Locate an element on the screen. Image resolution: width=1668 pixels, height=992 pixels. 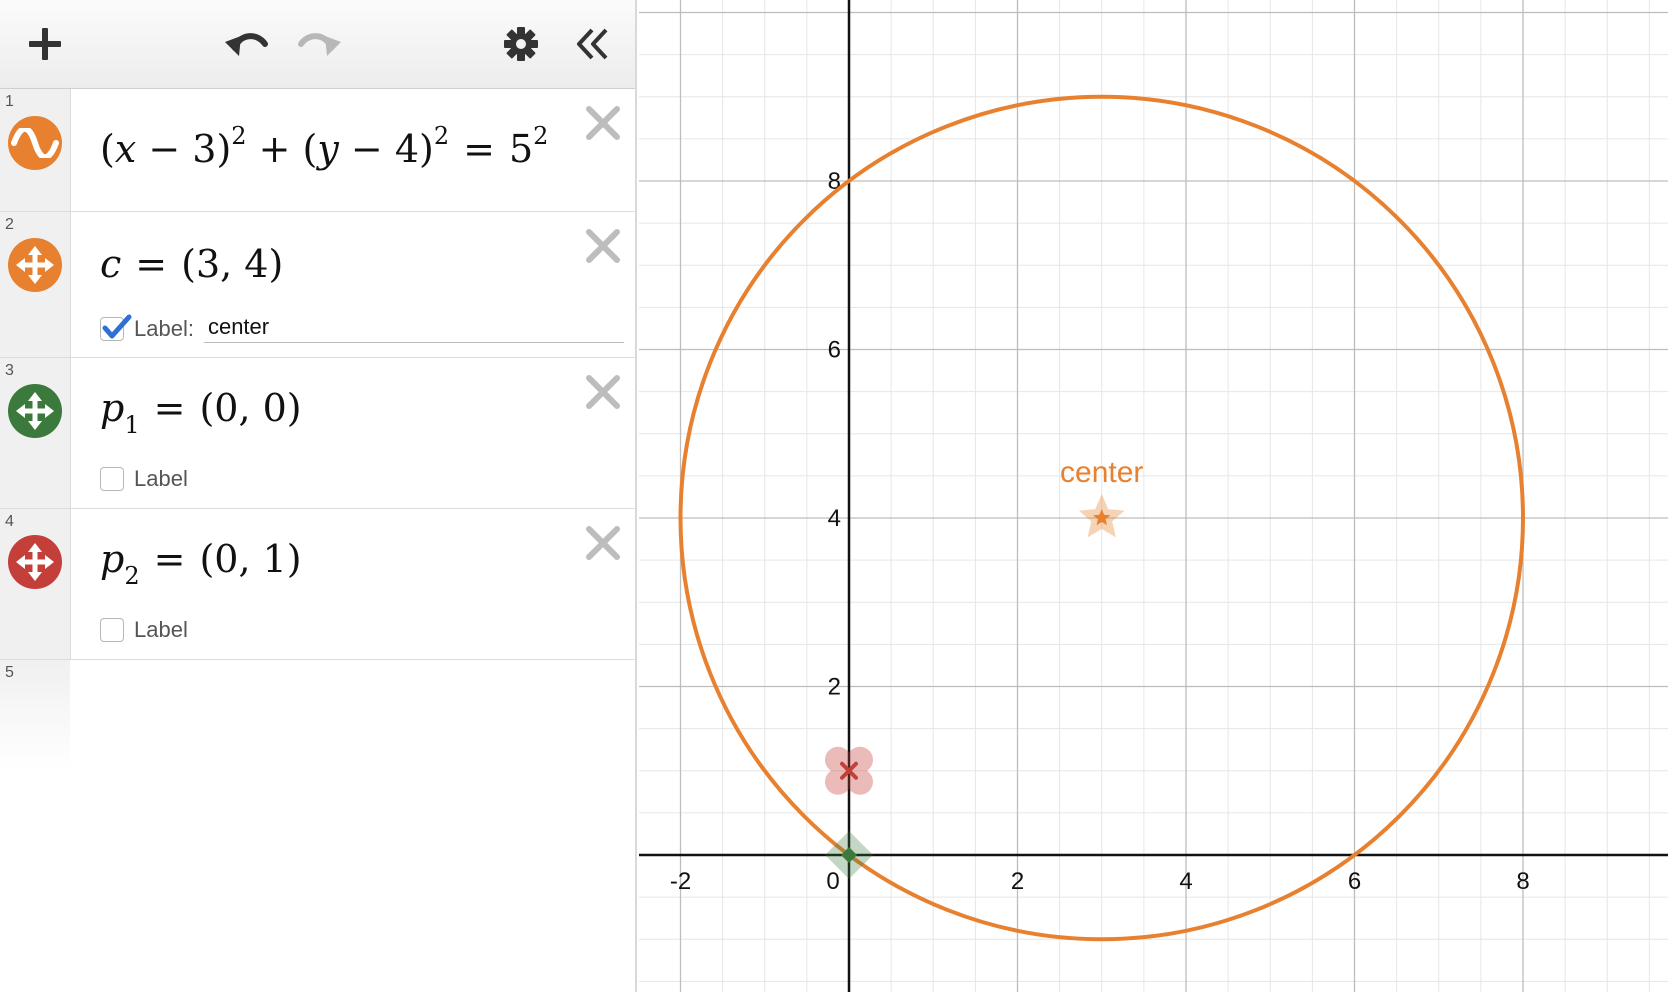
gear-icon is located at coordinates (521, 44).